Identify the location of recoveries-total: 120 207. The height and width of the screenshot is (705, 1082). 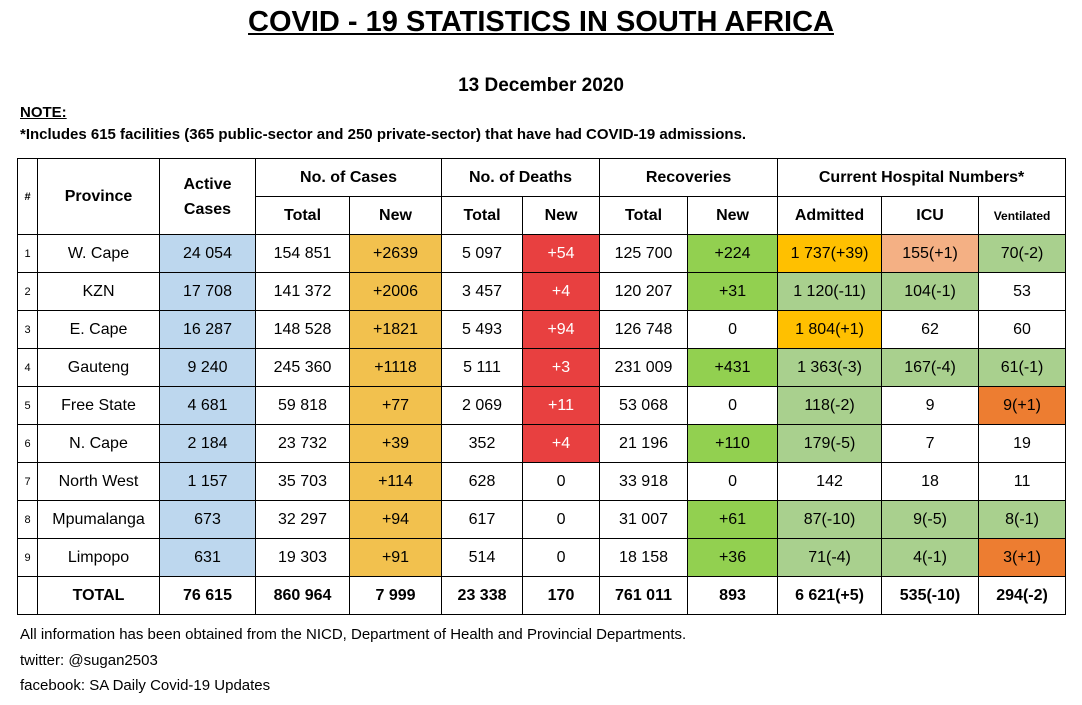
(644, 291).